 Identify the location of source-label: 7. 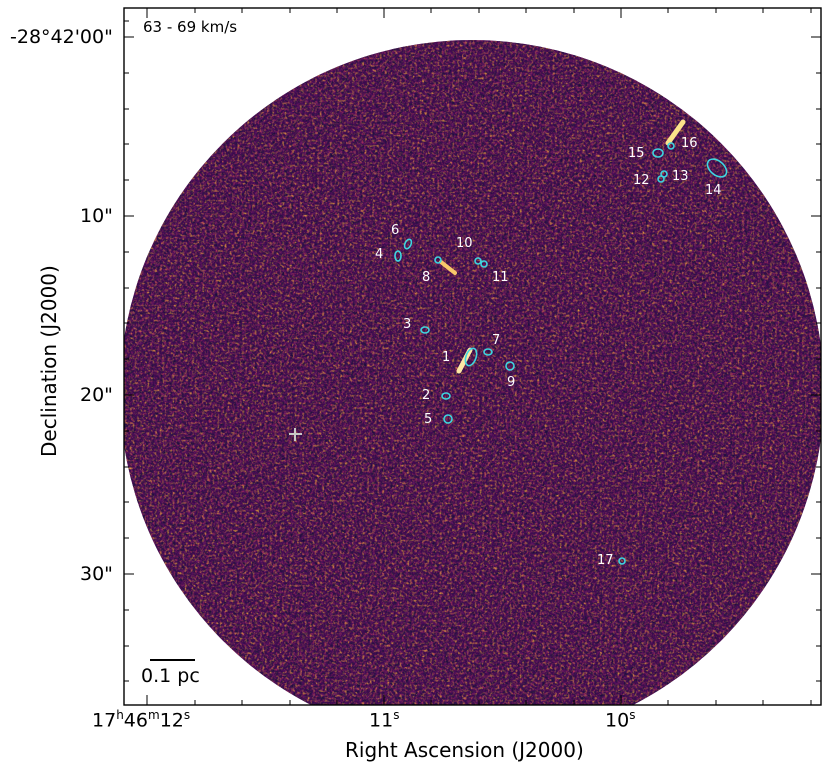
(496, 340).